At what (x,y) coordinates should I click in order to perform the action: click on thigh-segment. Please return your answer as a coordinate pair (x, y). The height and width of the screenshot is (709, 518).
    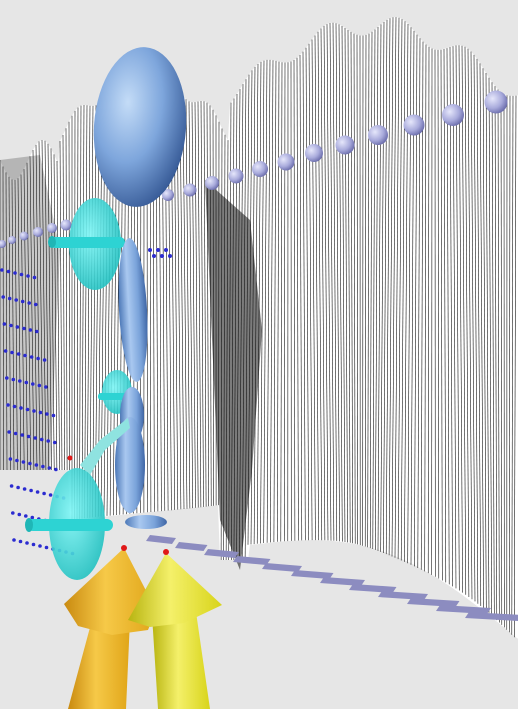
    Looking at the image, I should click on (132, 309).